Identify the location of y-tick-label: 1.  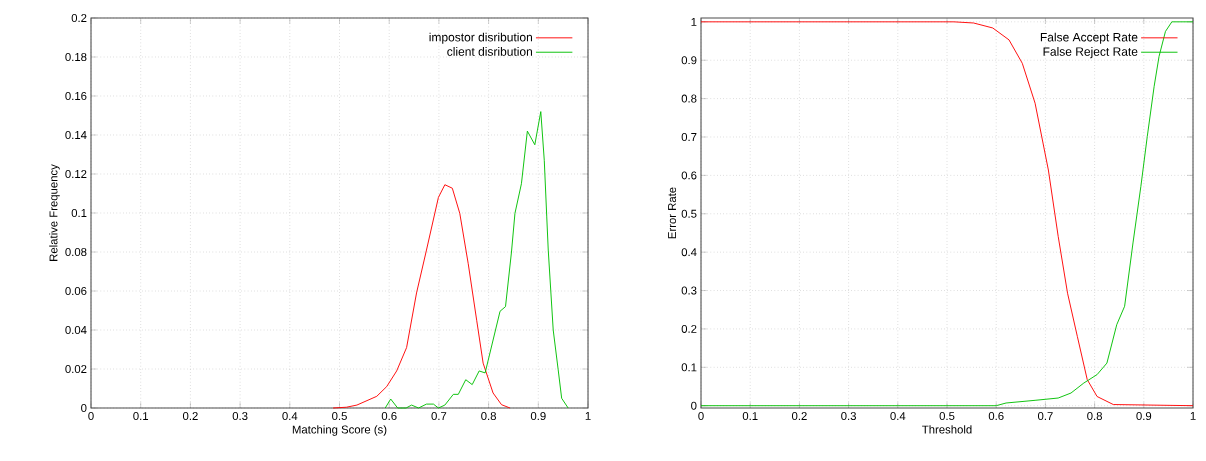
(694, 21).